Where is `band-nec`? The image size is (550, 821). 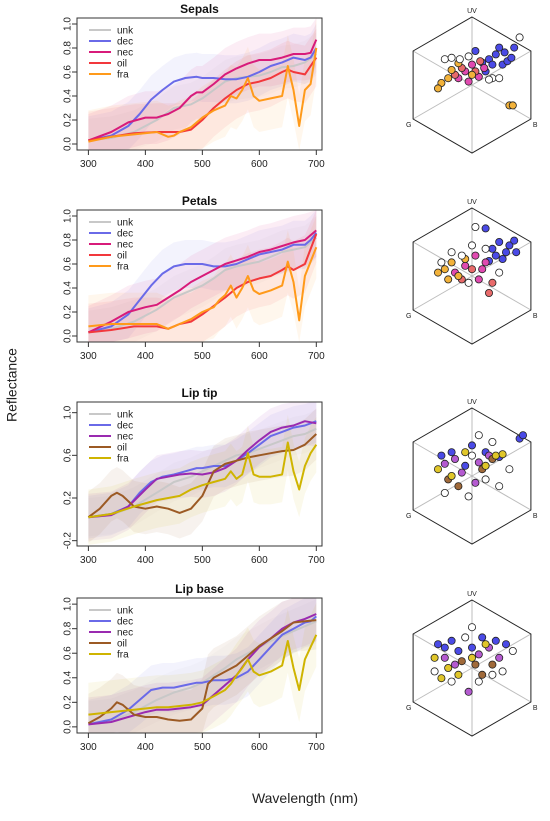 band-nec is located at coordinates (202, 665).